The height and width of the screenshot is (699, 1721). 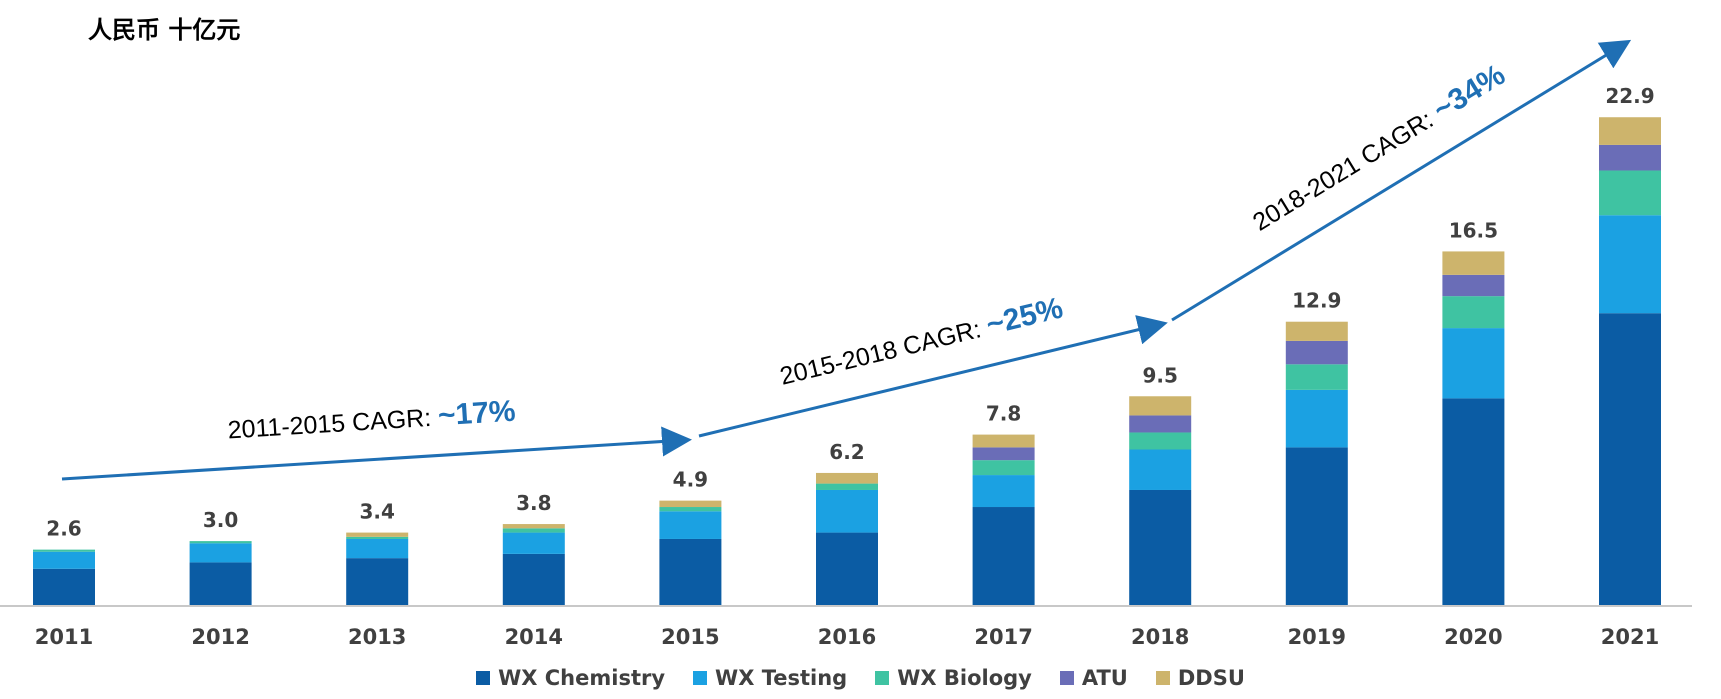 I want to click on cagr-value: ~17%, so click(x=476, y=414).